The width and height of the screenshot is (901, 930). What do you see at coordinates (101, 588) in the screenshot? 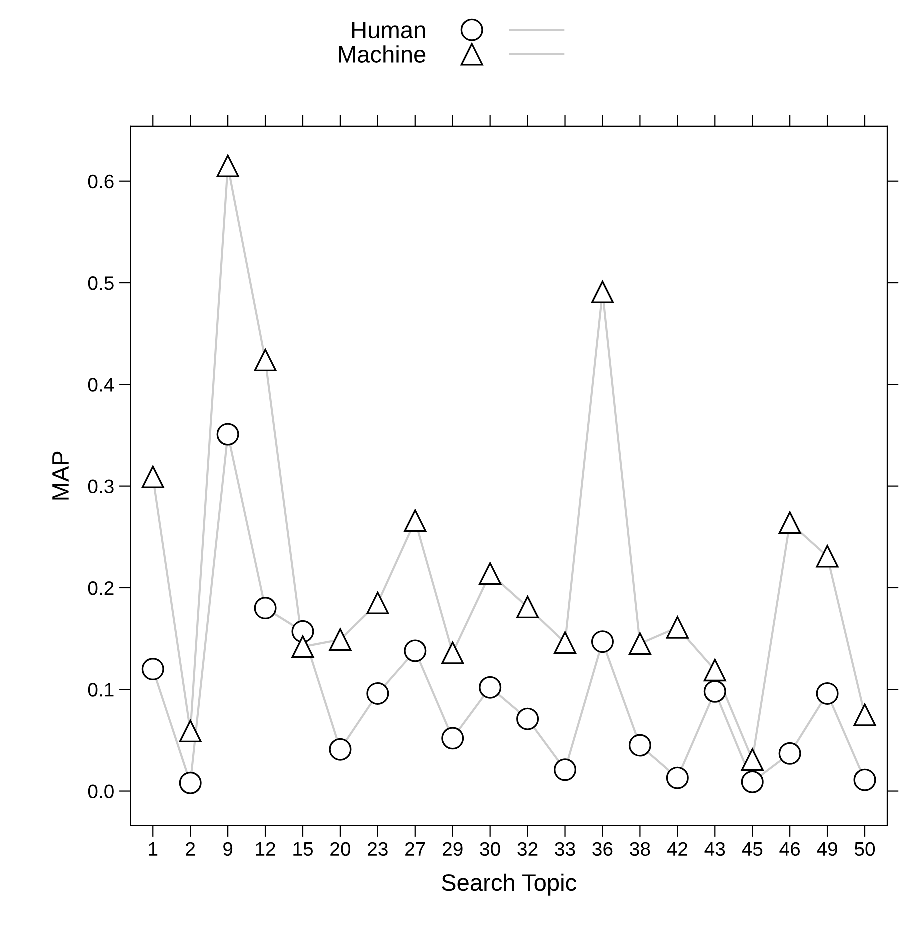
I see `y-tick-label: 0.2` at bounding box center [101, 588].